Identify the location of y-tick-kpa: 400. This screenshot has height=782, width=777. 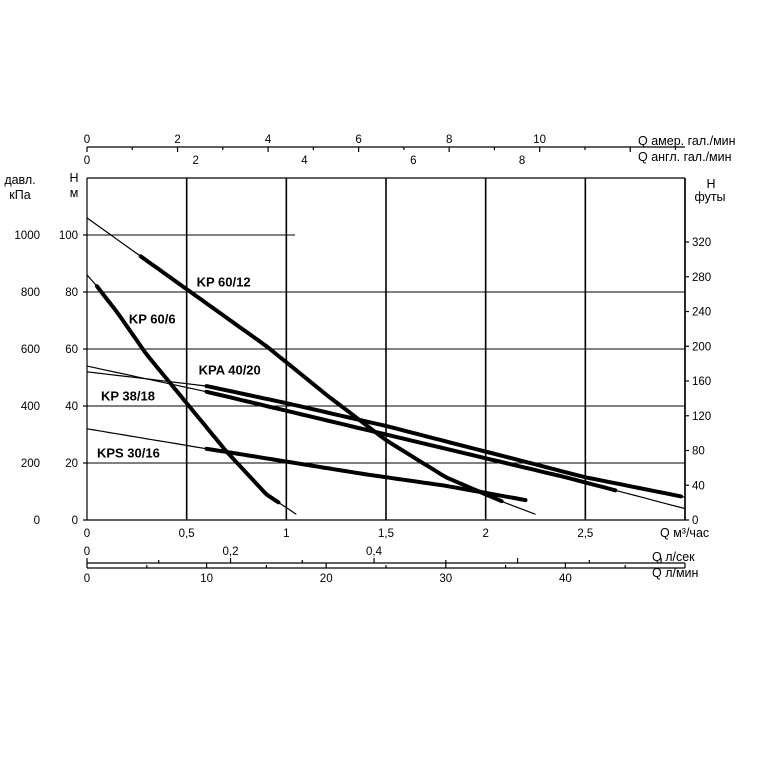
(30, 407).